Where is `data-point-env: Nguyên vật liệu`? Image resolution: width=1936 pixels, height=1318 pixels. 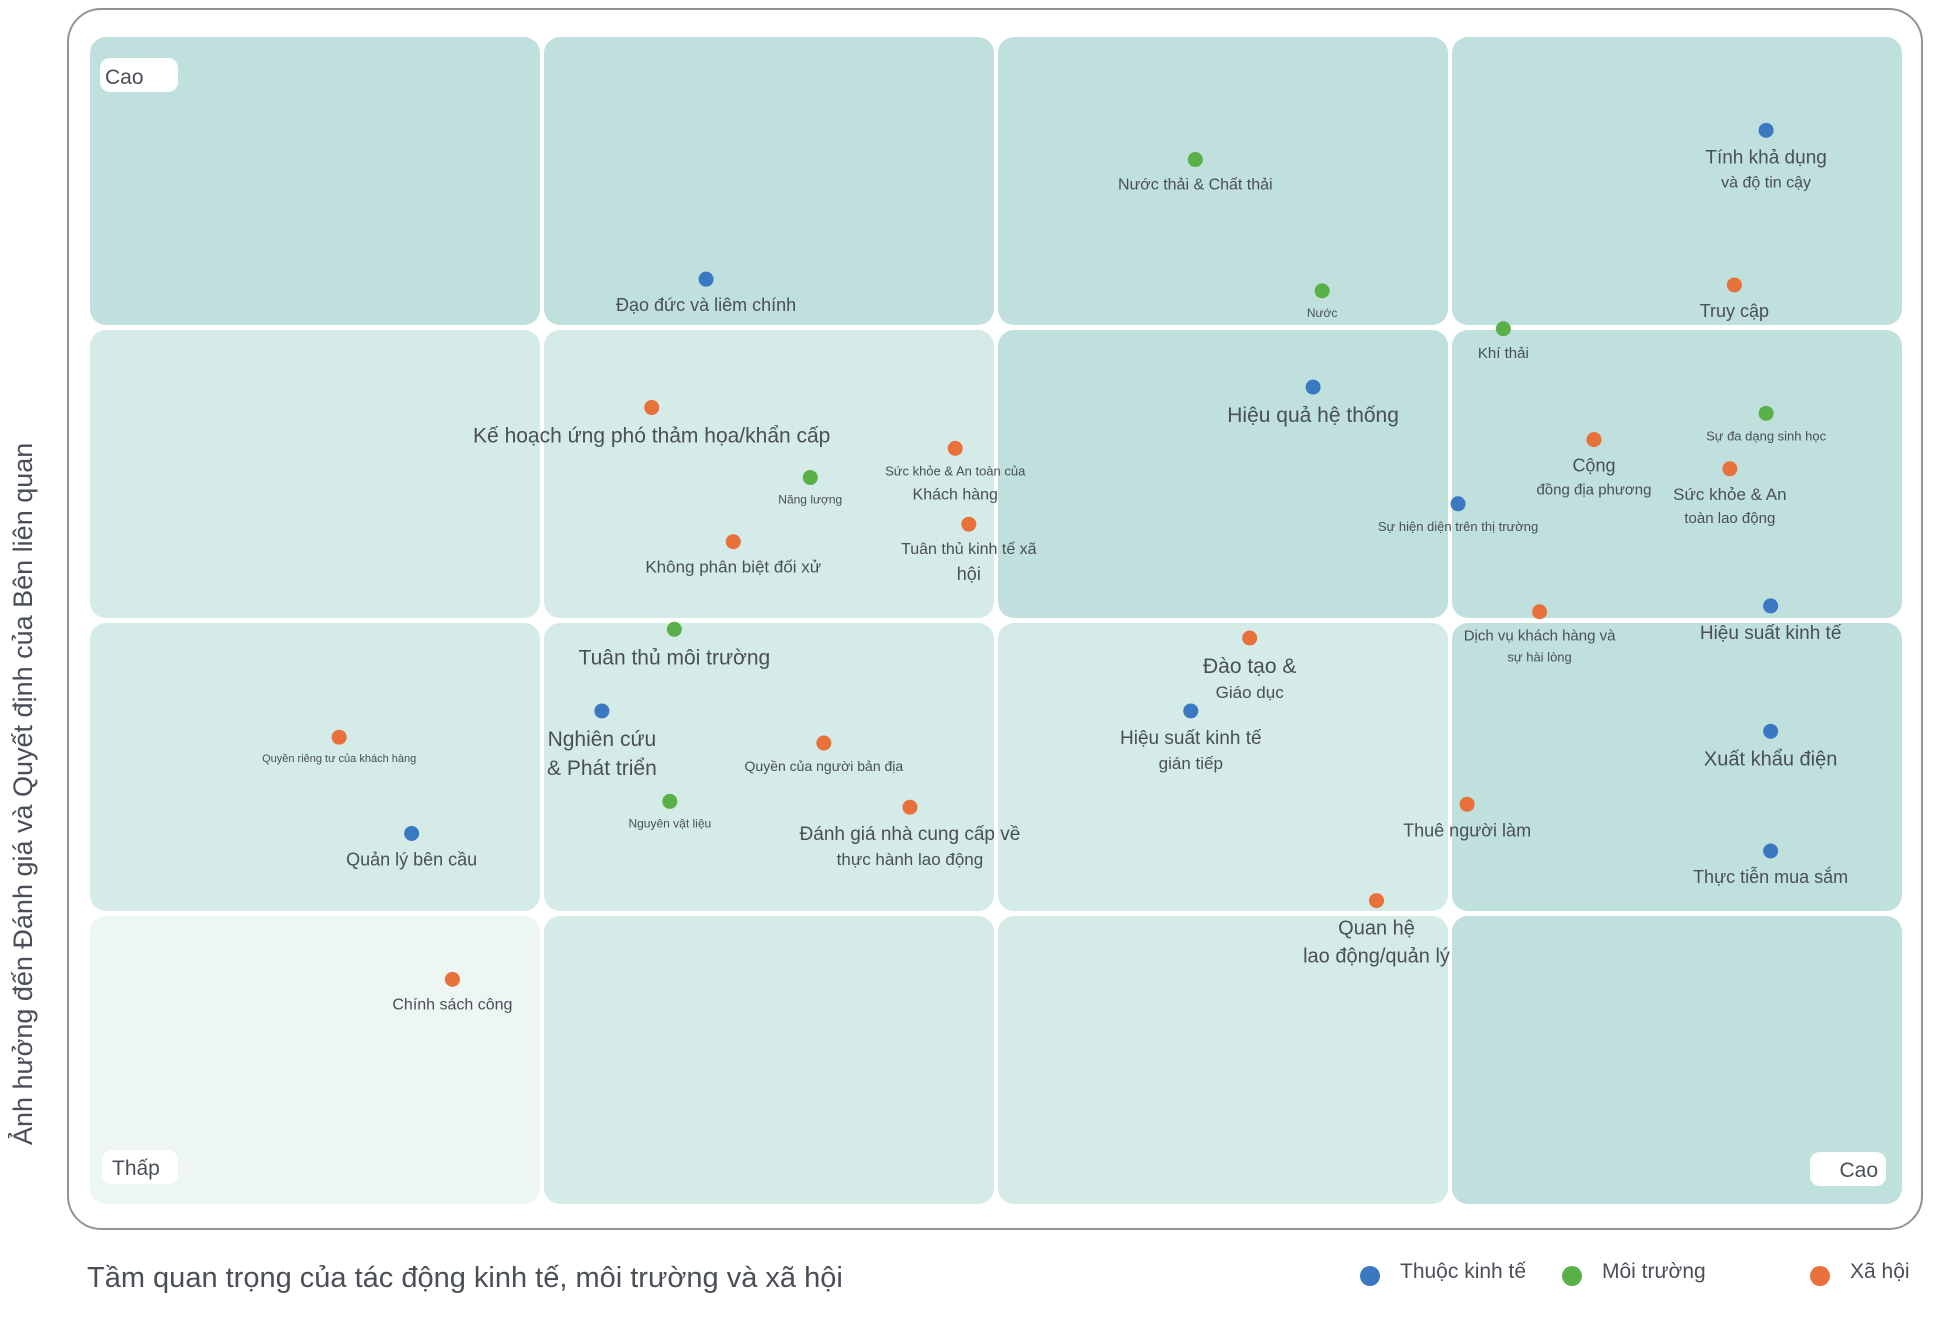
data-point-env: Nguyên vật liệu is located at coordinates (669, 811).